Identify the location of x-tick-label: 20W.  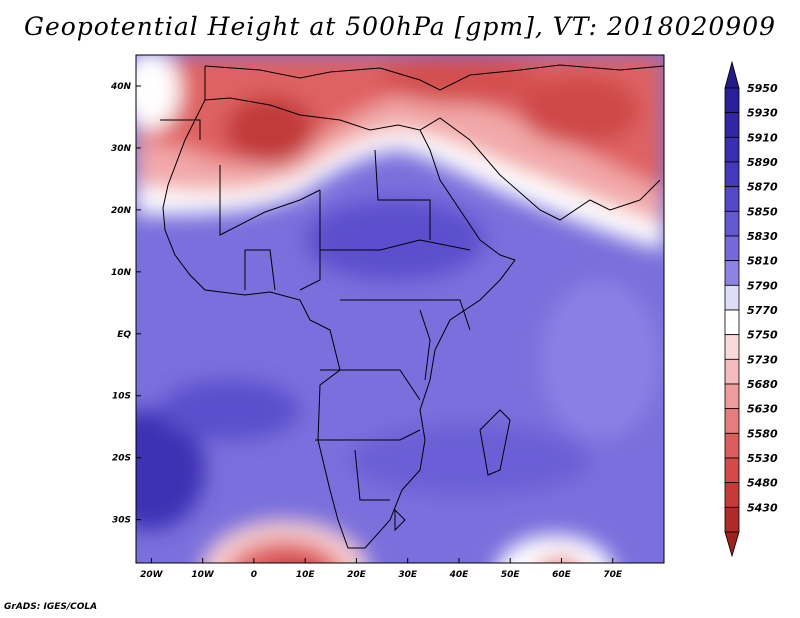
(152, 575).